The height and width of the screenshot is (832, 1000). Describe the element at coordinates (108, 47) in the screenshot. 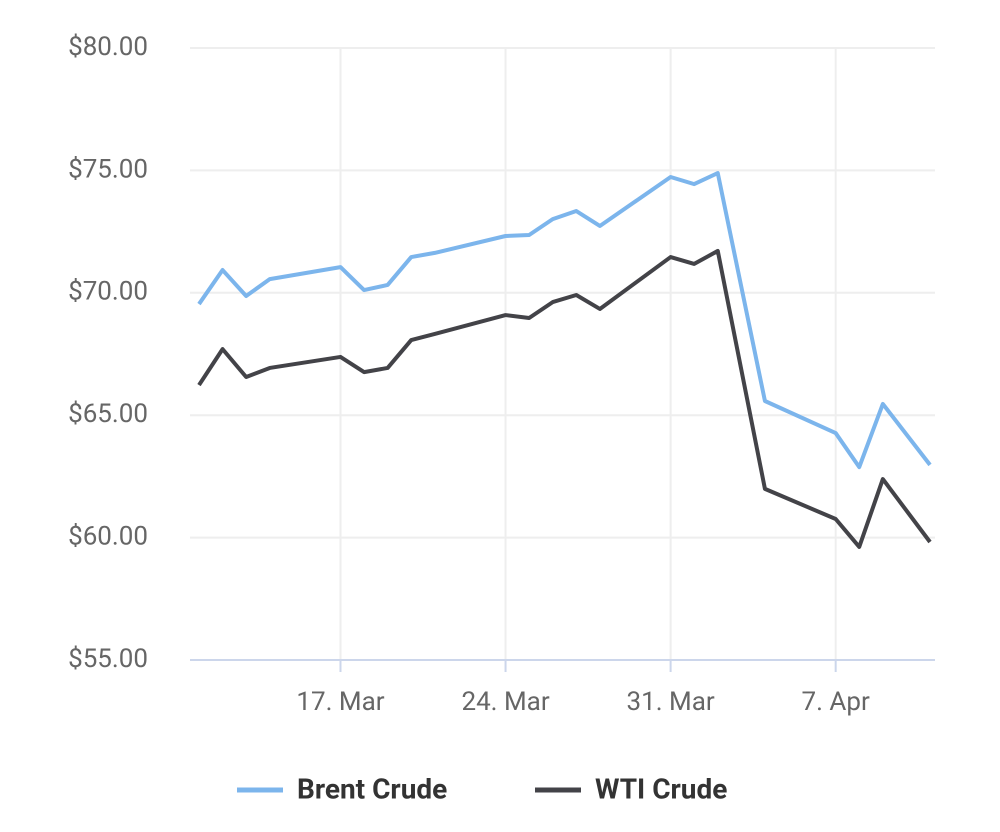

I see `y-tick-label: $80.00` at that location.